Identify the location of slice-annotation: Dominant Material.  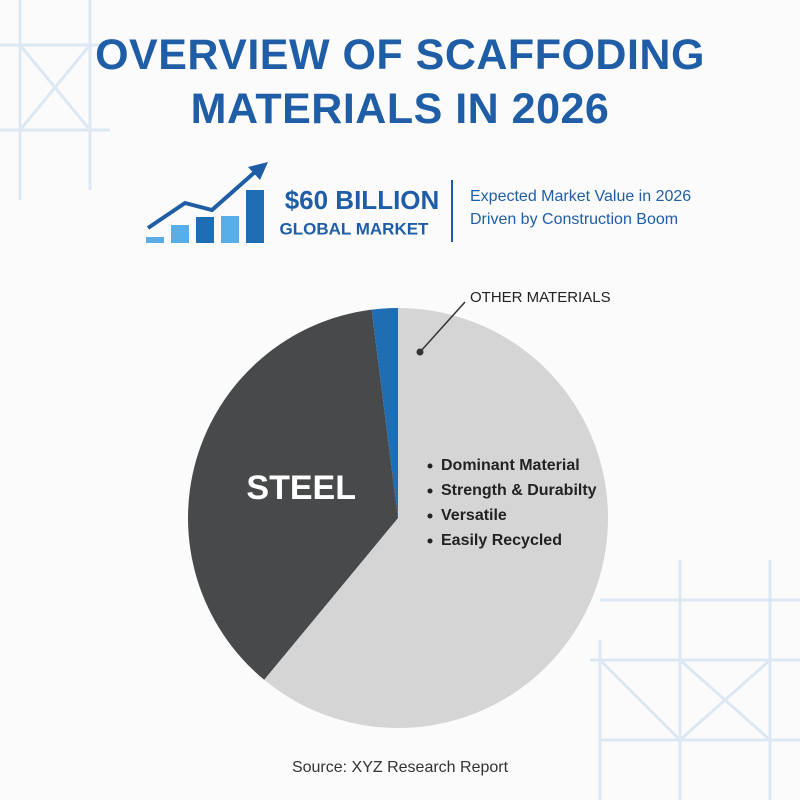
(510, 465).